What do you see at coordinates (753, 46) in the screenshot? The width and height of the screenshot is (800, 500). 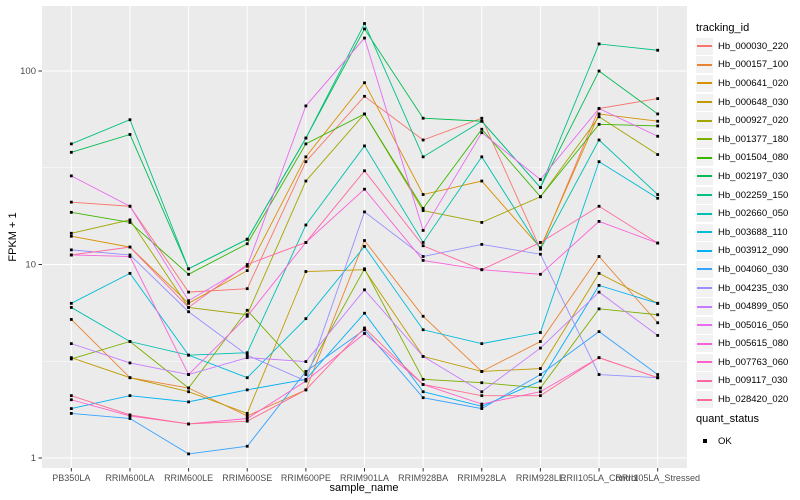 I see `legend-item-label: Hb_000030_220` at bounding box center [753, 46].